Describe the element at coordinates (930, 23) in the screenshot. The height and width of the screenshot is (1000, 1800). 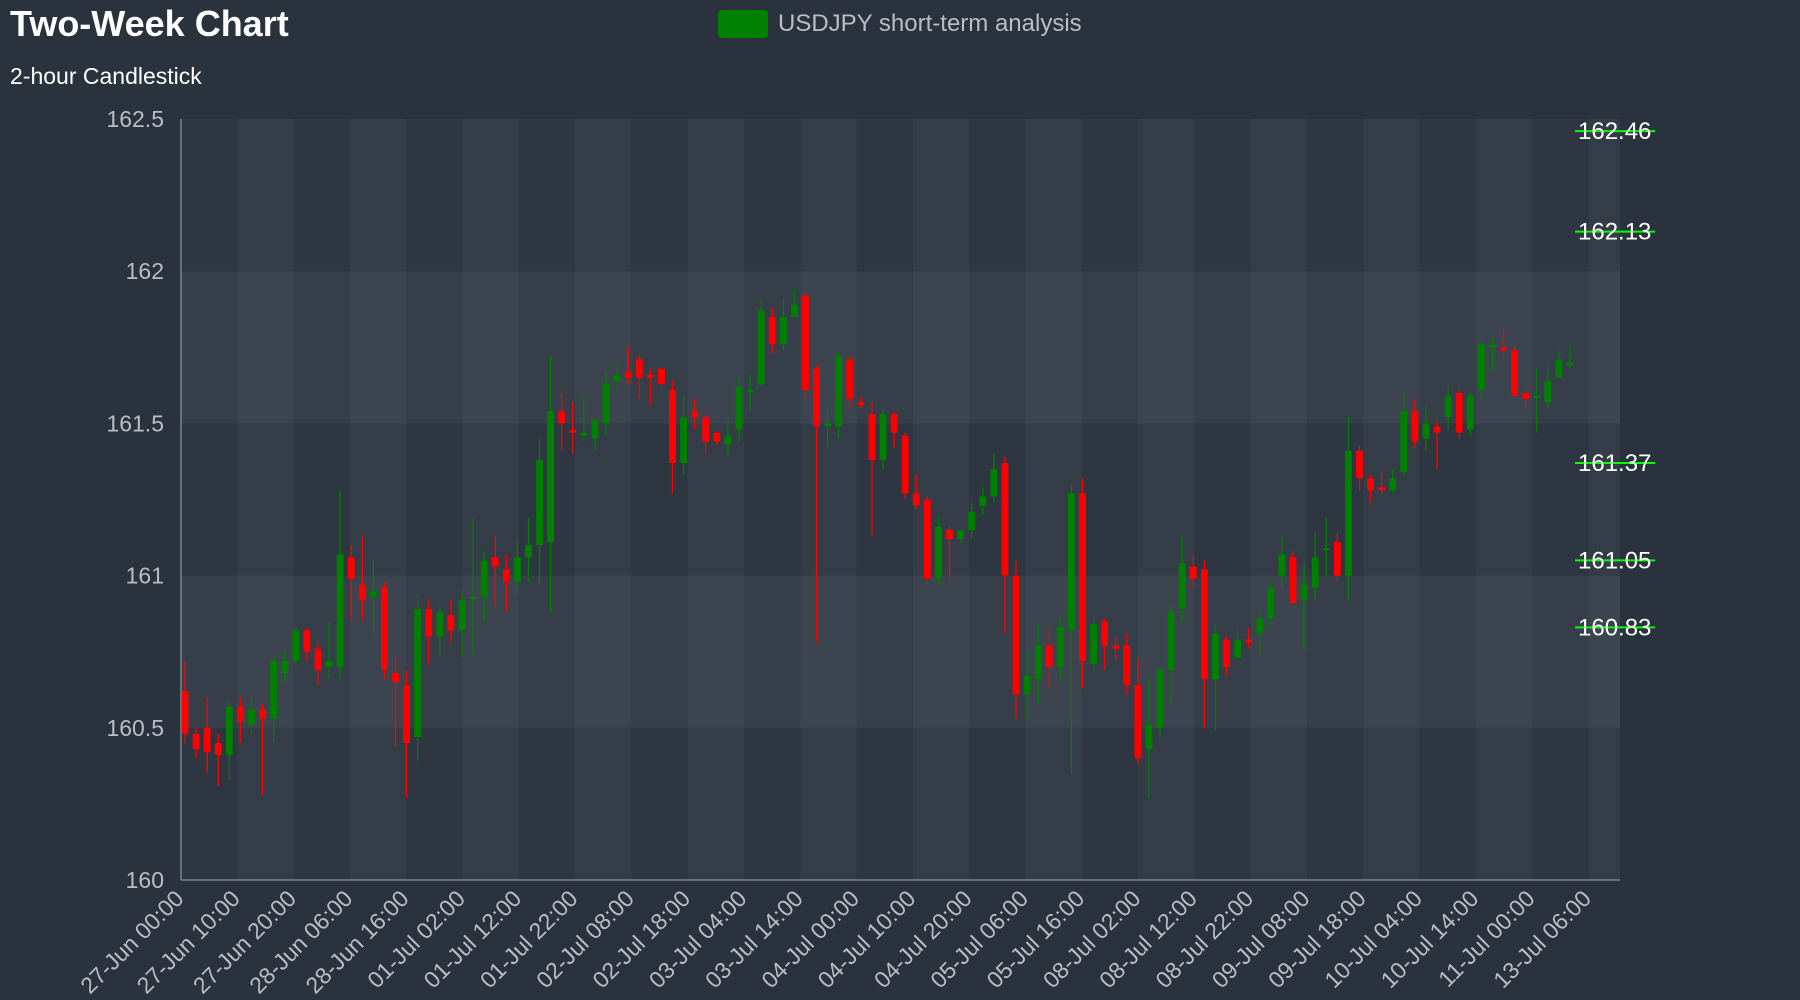
I see `legend-label: USDJPY short-term analysis` at that location.